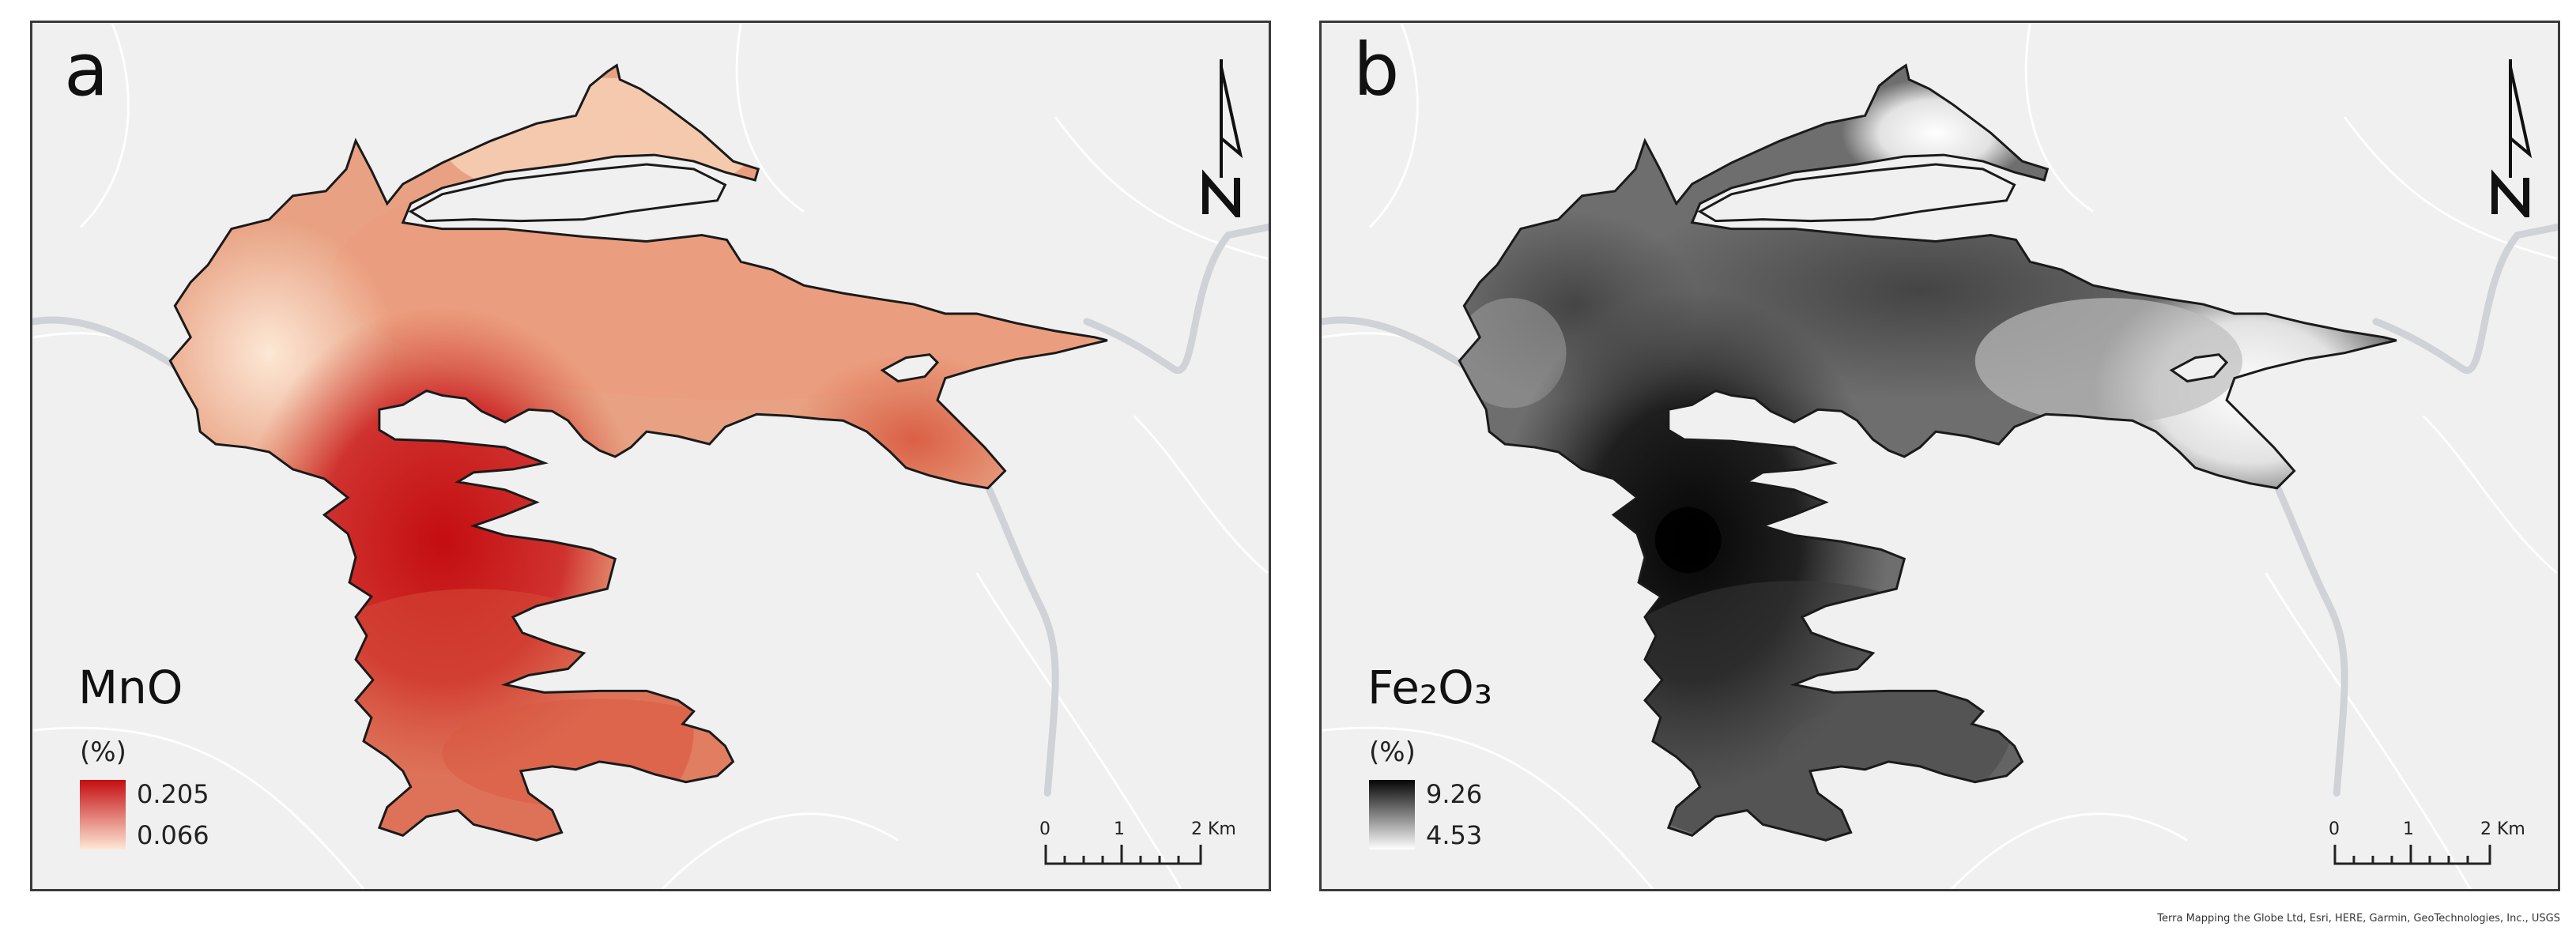 This screenshot has width=2576, height=934. Describe the element at coordinates (1430, 687) in the screenshot. I see `legend-title: Fe₂O₃` at that location.